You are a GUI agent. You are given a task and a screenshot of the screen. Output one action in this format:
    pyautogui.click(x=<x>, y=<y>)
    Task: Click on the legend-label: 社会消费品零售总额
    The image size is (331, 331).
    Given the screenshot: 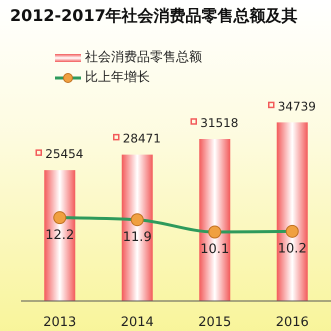 What is the action you would take?
    pyautogui.click(x=143, y=58)
    